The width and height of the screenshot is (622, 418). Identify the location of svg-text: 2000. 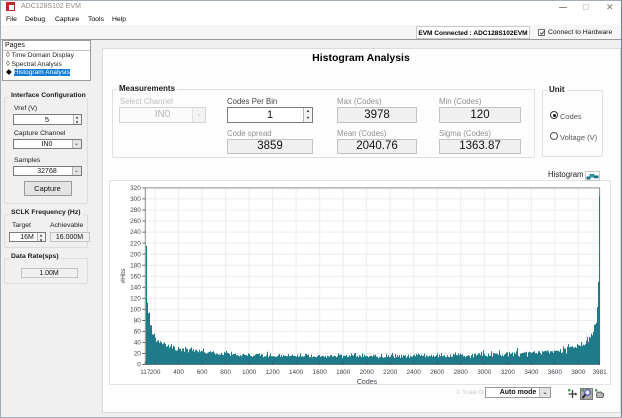
(367, 372).